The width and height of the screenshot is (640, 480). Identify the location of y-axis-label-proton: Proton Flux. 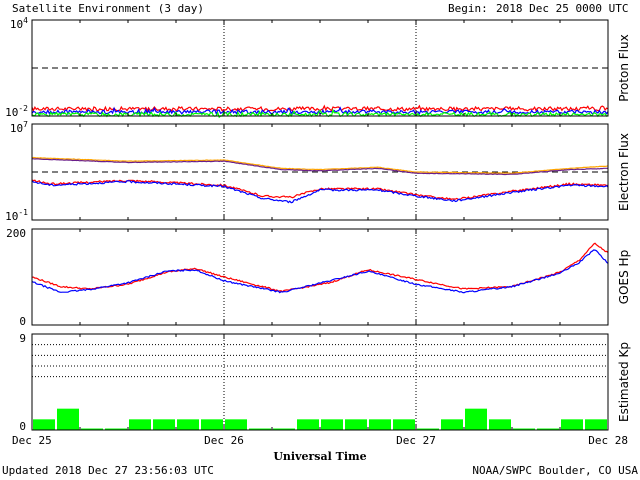
(624, 67).